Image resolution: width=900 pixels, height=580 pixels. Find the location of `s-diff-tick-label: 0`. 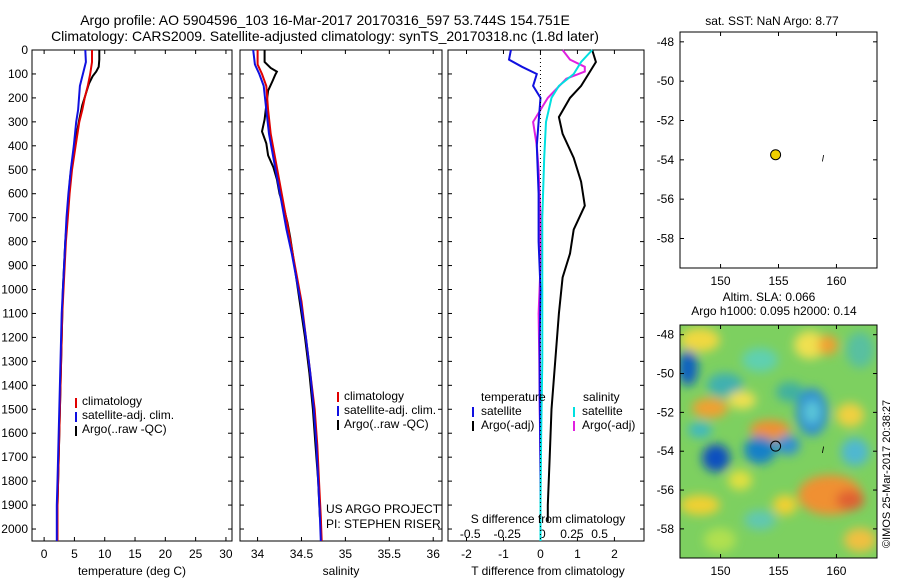

s-diff-tick-label: 0 is located at coordinates (542, 534).